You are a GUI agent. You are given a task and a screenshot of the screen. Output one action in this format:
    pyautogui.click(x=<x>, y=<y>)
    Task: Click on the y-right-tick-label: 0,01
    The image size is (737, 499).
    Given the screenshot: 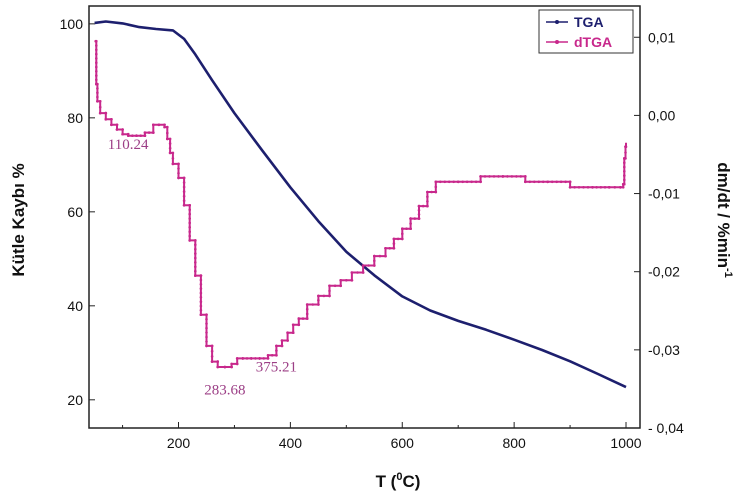 What is the action you would take?
    pyautogui.click(x=661, y=37)
    